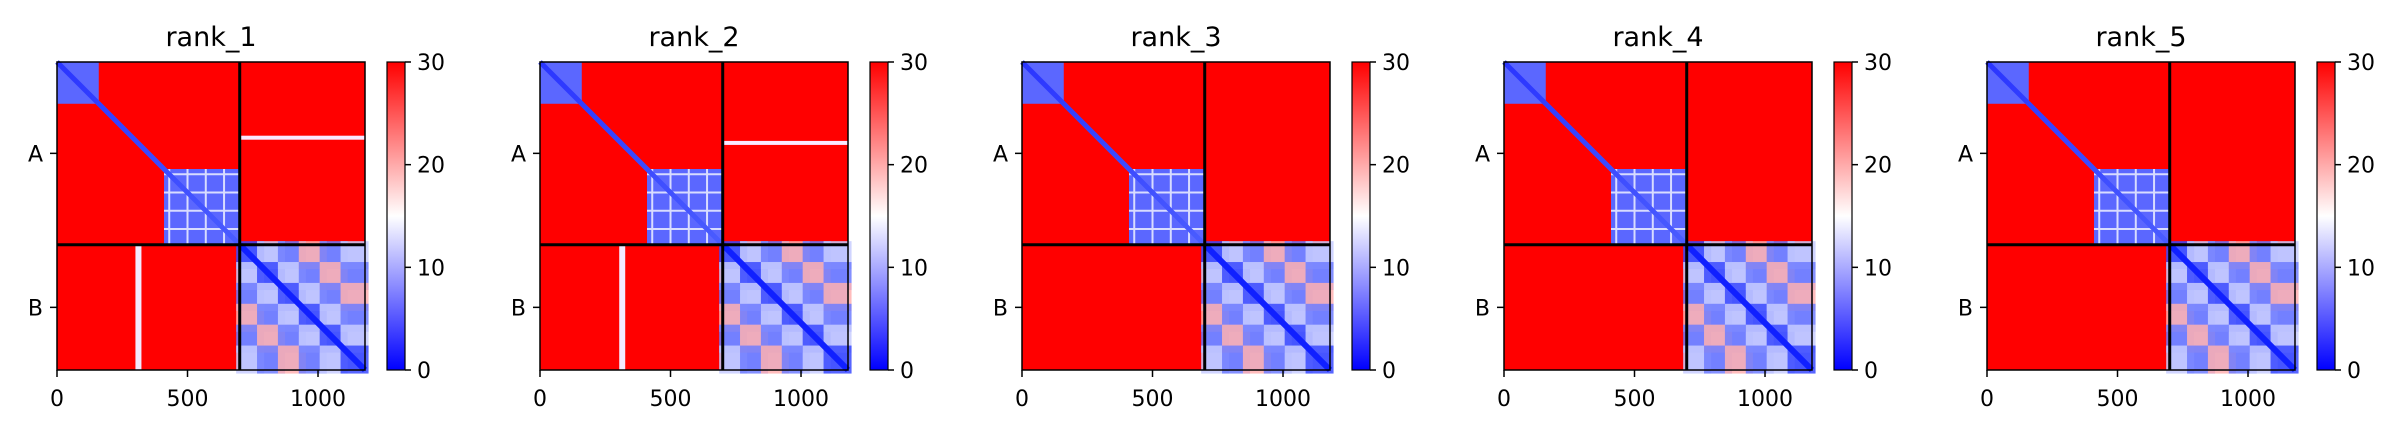 Image resolution: width=2401 pixels, height=438 pixels. What do you see at coordinates (2140, 37) in the screenshot?
I see `panel-title: rank_5` at bounding box center [2140, 37].